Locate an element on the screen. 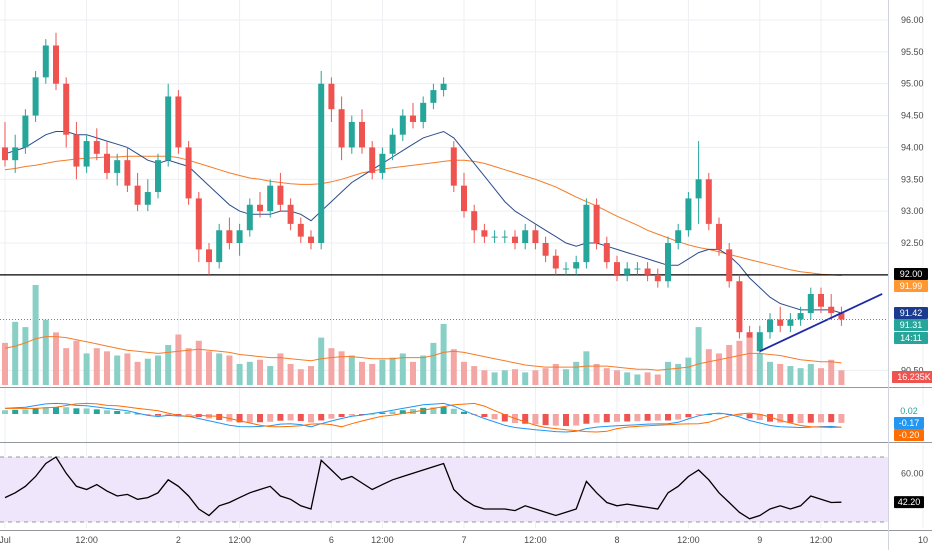 The width and height of the screenshot is (932, 550). price-tag-bg is located at coordinates (911, 325).